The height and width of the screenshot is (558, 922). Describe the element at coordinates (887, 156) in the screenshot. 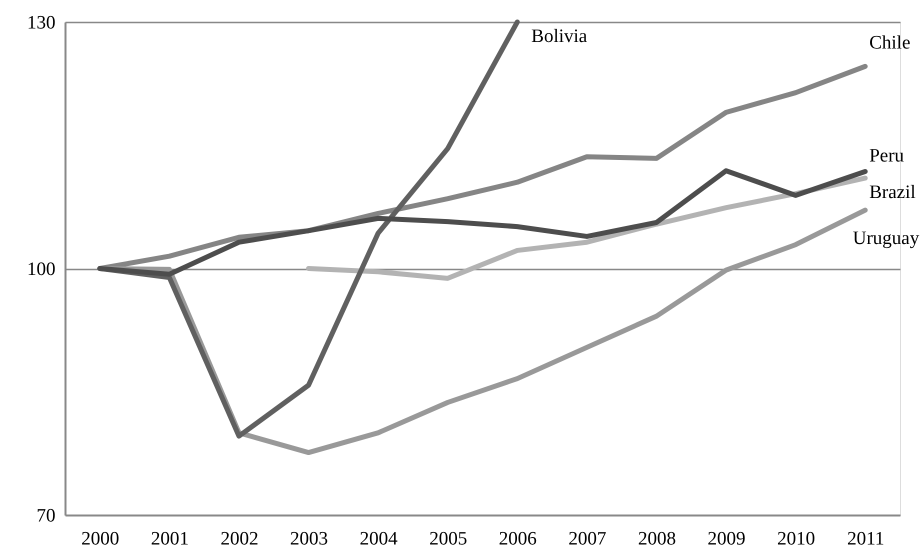

I see `series-label: Peru` at that location.